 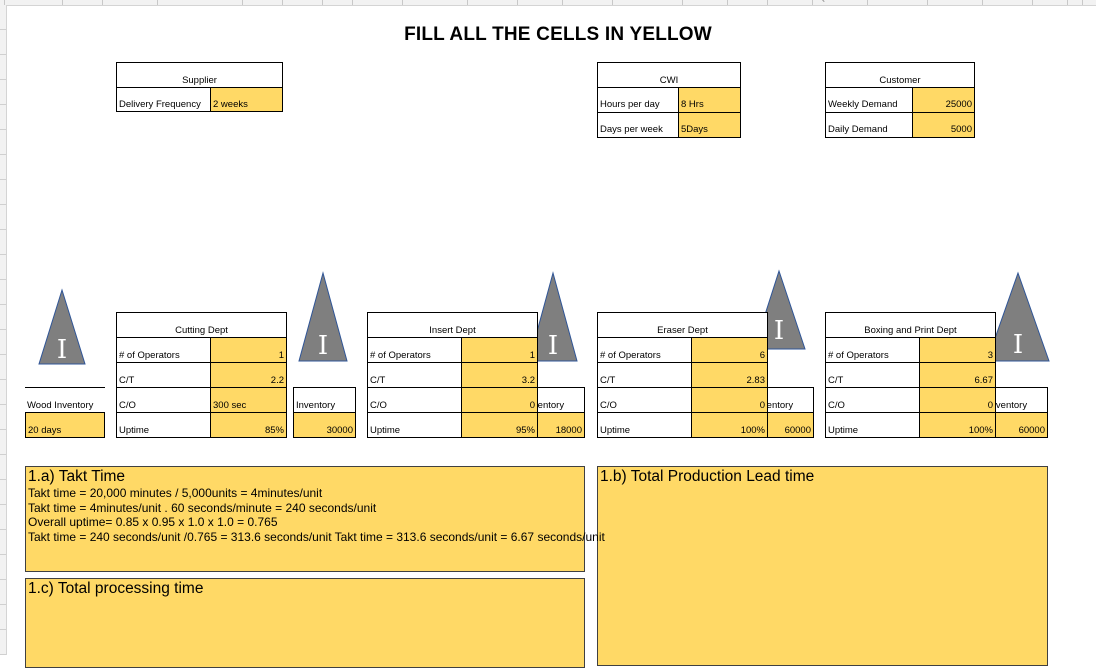 What do you see at coordinates (943, 125) in the screenshot?
I see `customer-daily-value-cell: 5000` at bounding box center [943, 125].